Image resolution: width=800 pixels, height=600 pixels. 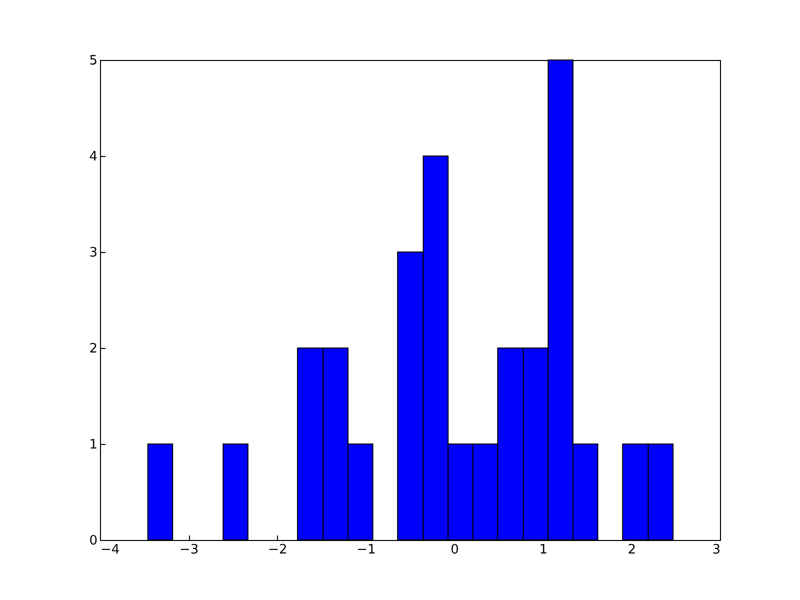 I want to click on x-tick-label: −1, so click(x=366, y=550).